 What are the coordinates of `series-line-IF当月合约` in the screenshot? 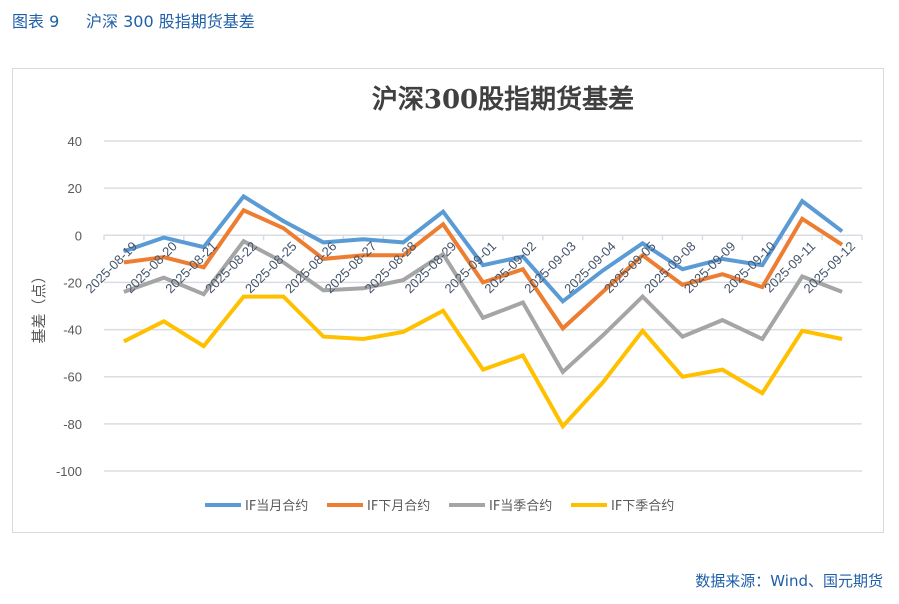 It's located at (483, 249).